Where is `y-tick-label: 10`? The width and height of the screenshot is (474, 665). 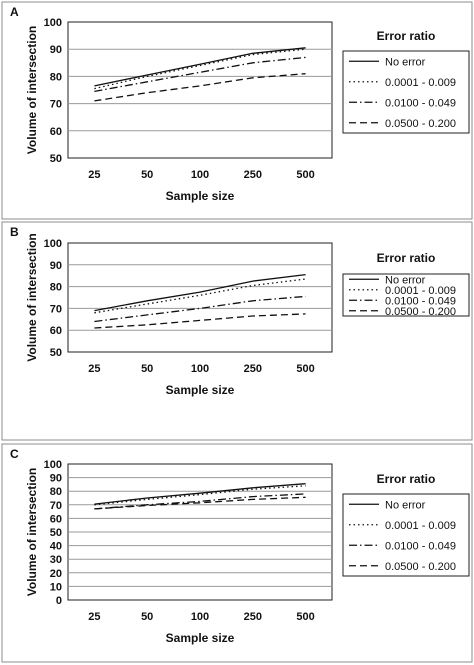 y-tick-label: 10 is located at coordinates (56, 587).